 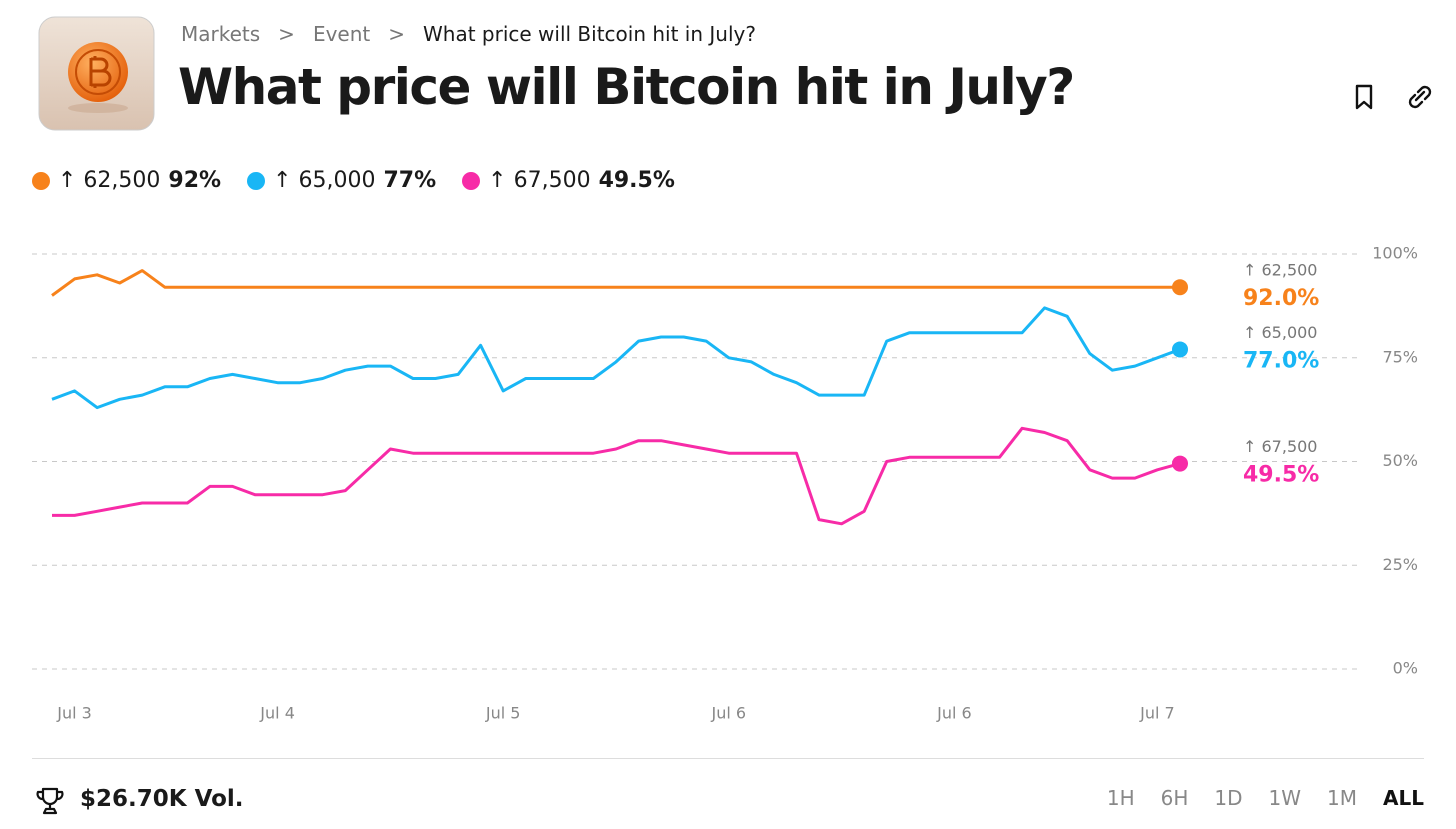 I want to click on legend-item: ↑ 62,500 92%, so click(x=126, y=180).